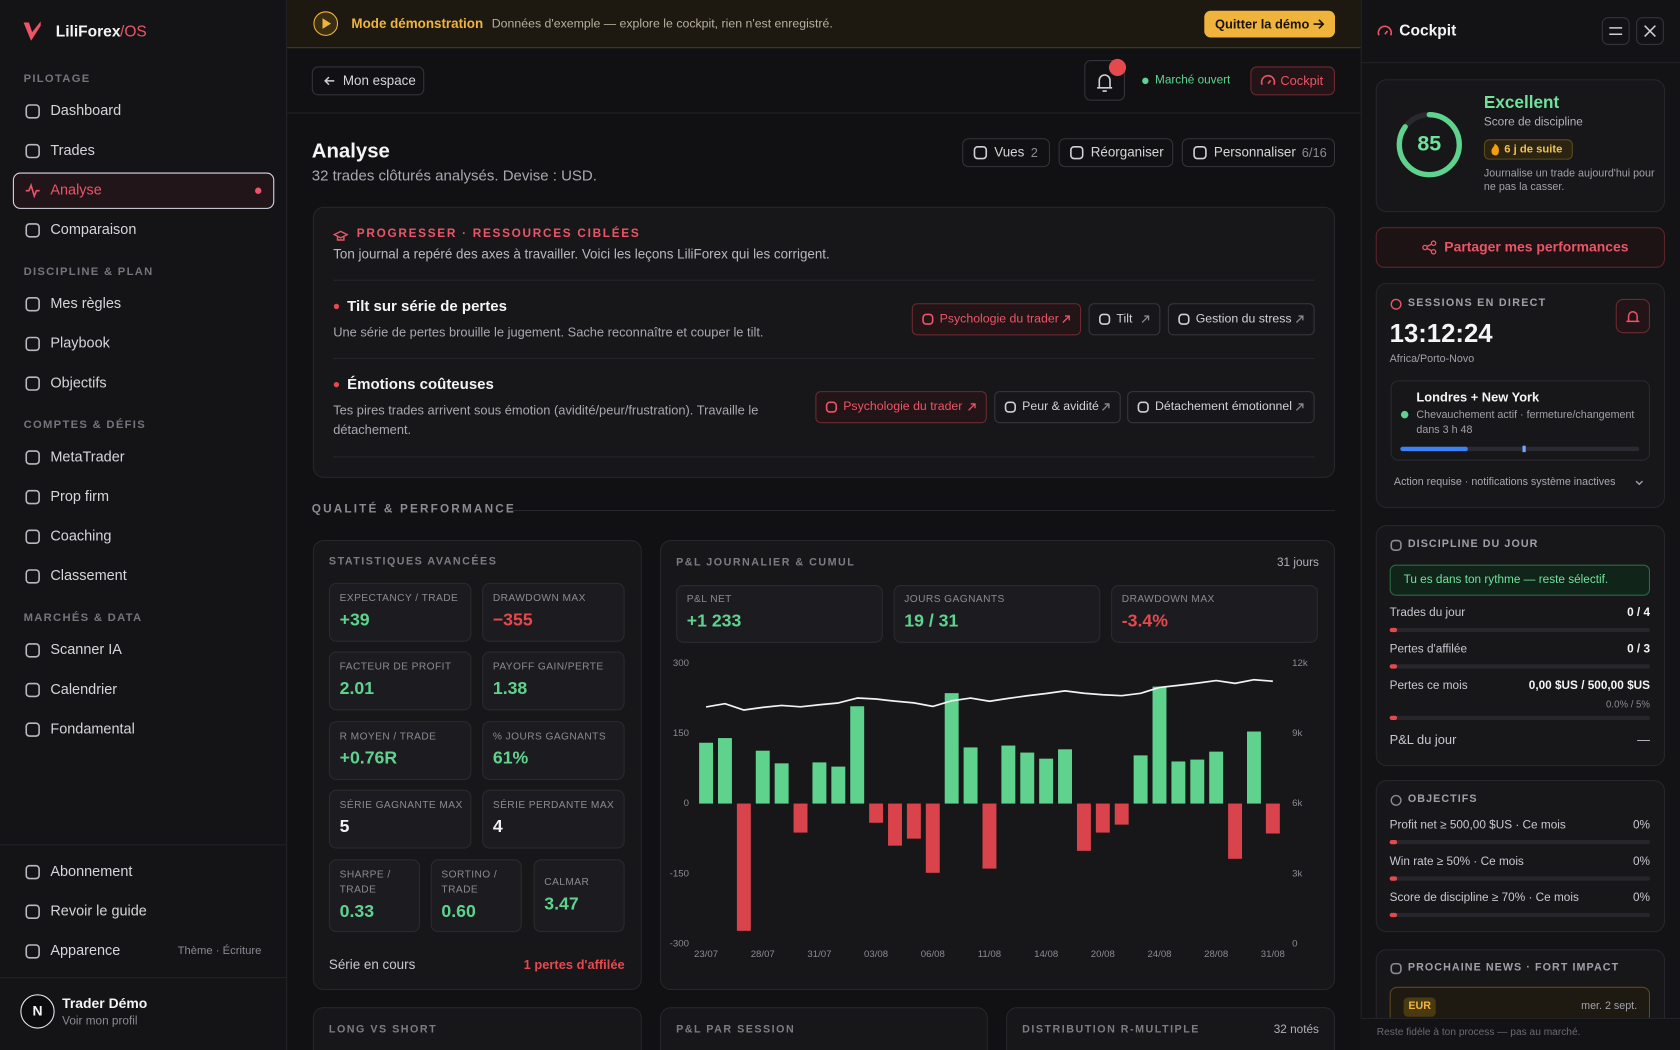  Describe the element at coordinates (88, 575) in the screenshot. I see `nav-item: Classement` at that location.